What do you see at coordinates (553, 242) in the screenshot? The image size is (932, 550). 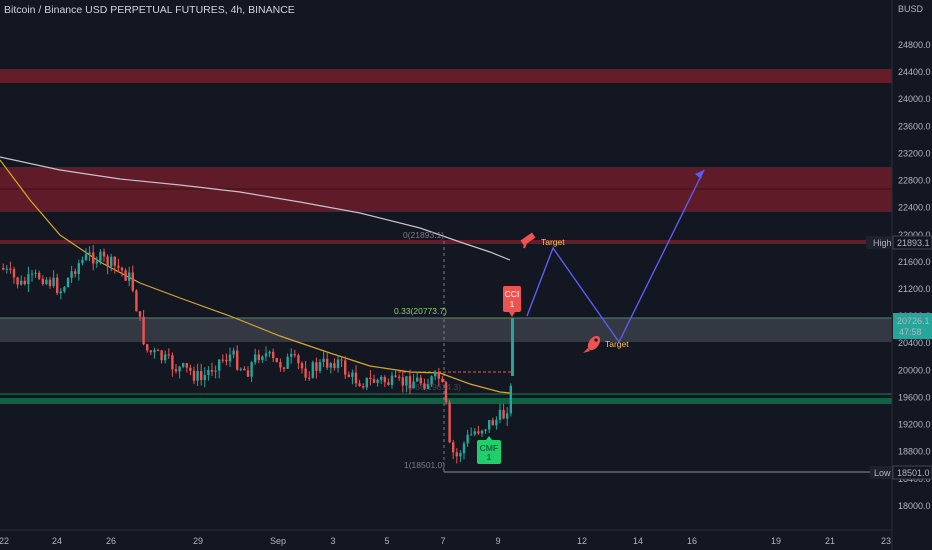 I see `target-upper-label: Target` at bounding box center [553, 242].